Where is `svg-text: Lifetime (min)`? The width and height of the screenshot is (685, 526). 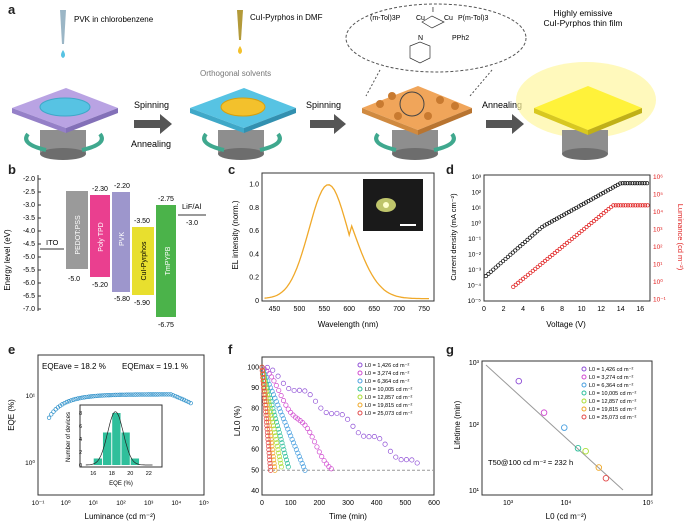
svg-text: Lifetime (min) is located at coordinates (457, 424).